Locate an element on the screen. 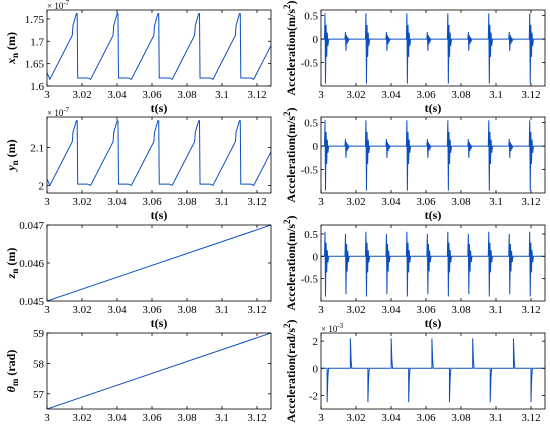  series-line-atheta is located at coordinates (433, 370).